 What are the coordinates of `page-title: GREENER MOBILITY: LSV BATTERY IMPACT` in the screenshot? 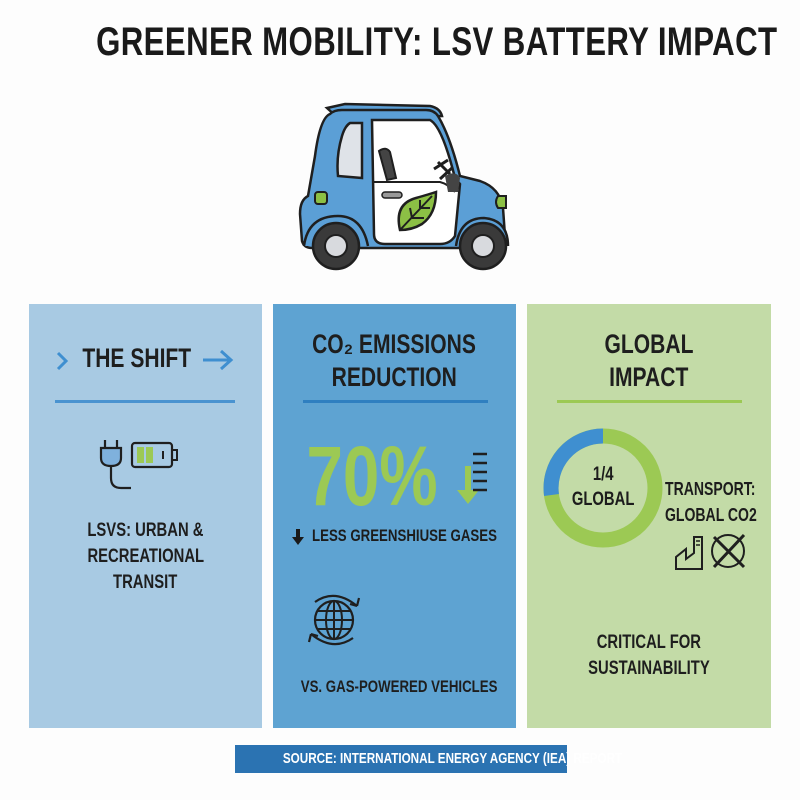 It's located at (400, 42).